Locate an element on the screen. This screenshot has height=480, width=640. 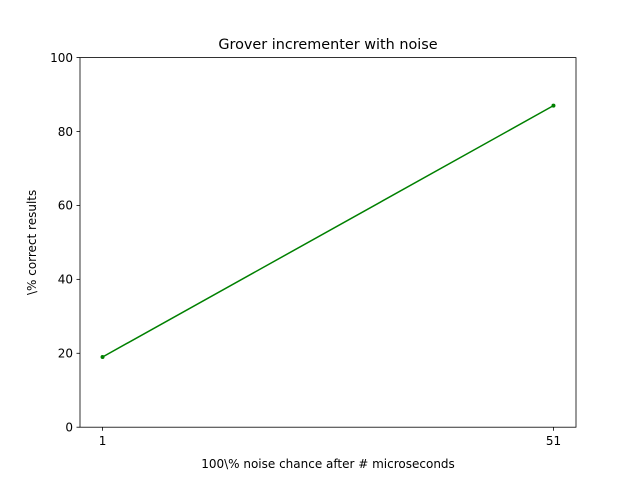
y-axis-label: \% correct results is located at coordinates (32, 242).